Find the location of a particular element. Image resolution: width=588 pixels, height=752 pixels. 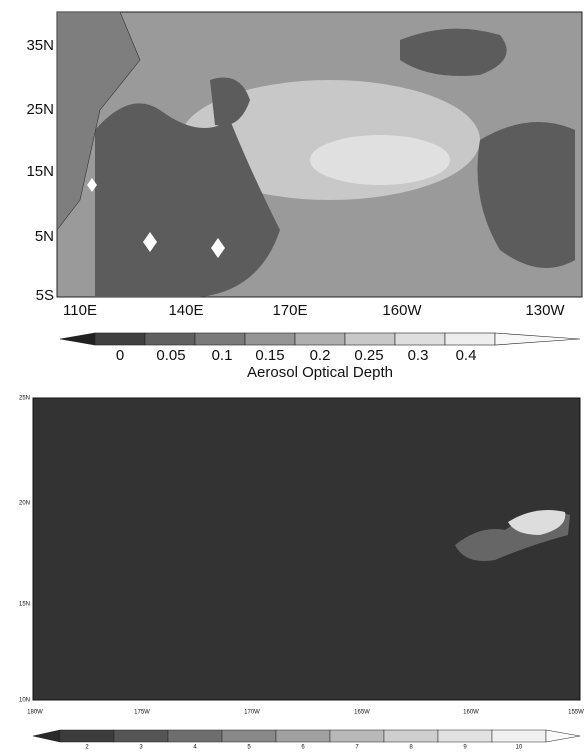

colorbar-label: 4 is located at coordinates (195, 748).